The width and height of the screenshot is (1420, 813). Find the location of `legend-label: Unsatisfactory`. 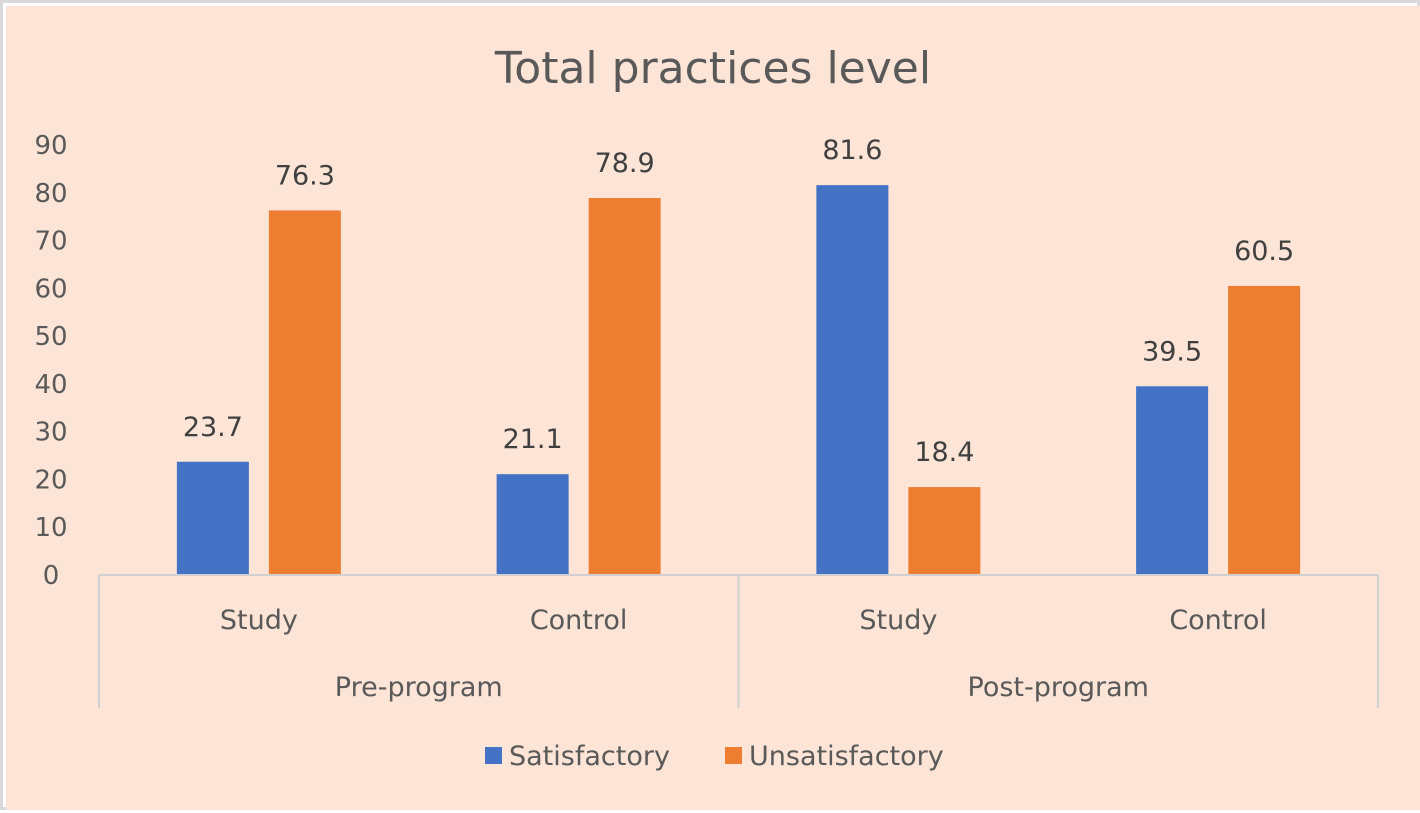

legend-label: Unsatisfactory is located at coordinates (846, 756).